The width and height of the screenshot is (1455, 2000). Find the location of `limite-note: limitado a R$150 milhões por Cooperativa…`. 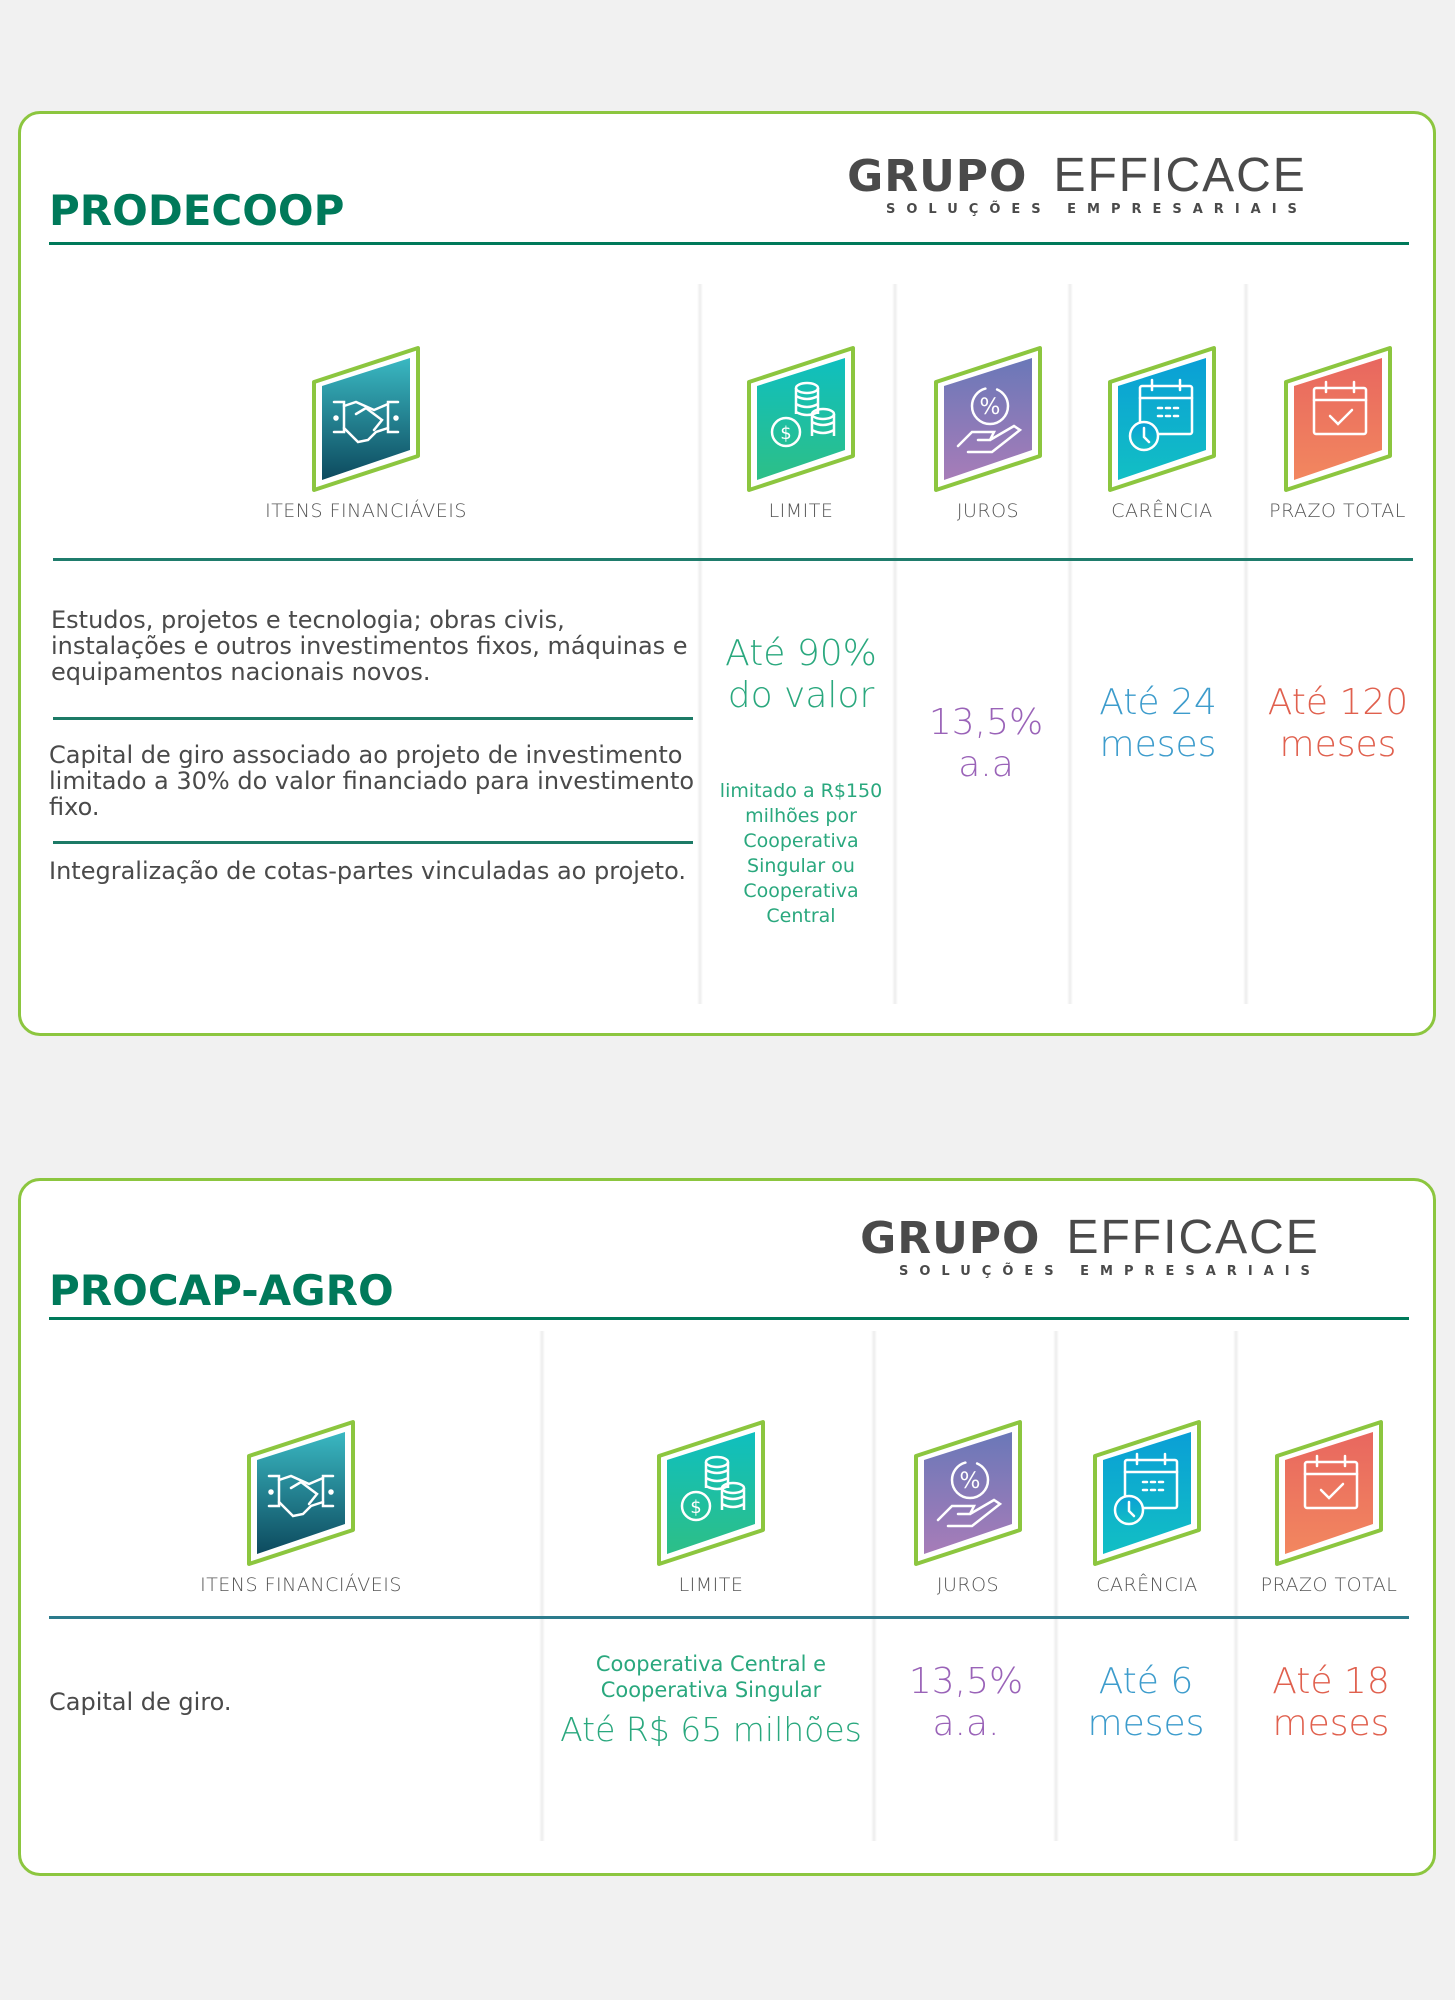

limite-note: limitado a R$150 milhões por Cooperativa… is located at coordinates (801, 853).